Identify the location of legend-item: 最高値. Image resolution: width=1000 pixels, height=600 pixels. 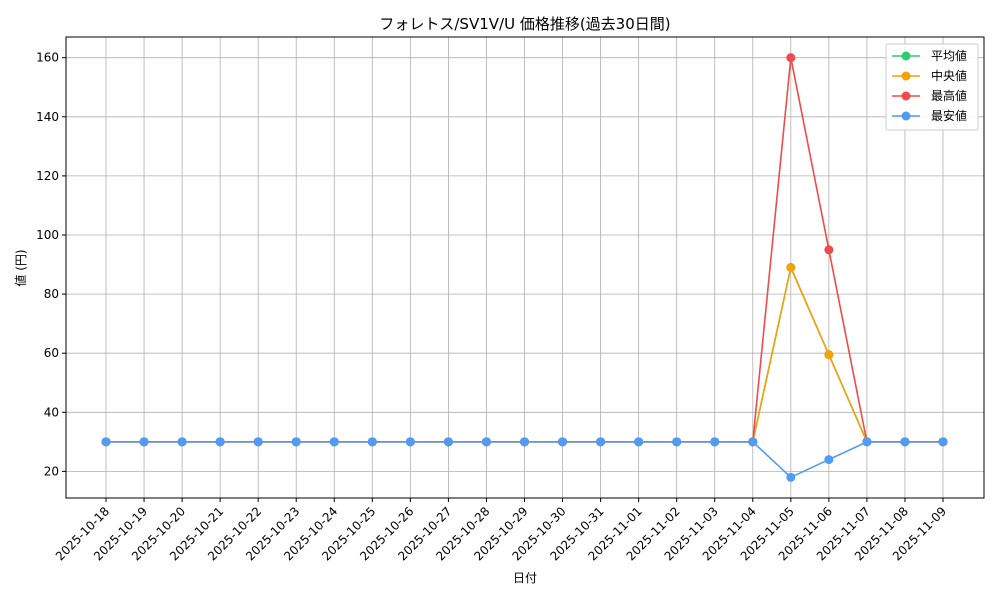
(929, 95).